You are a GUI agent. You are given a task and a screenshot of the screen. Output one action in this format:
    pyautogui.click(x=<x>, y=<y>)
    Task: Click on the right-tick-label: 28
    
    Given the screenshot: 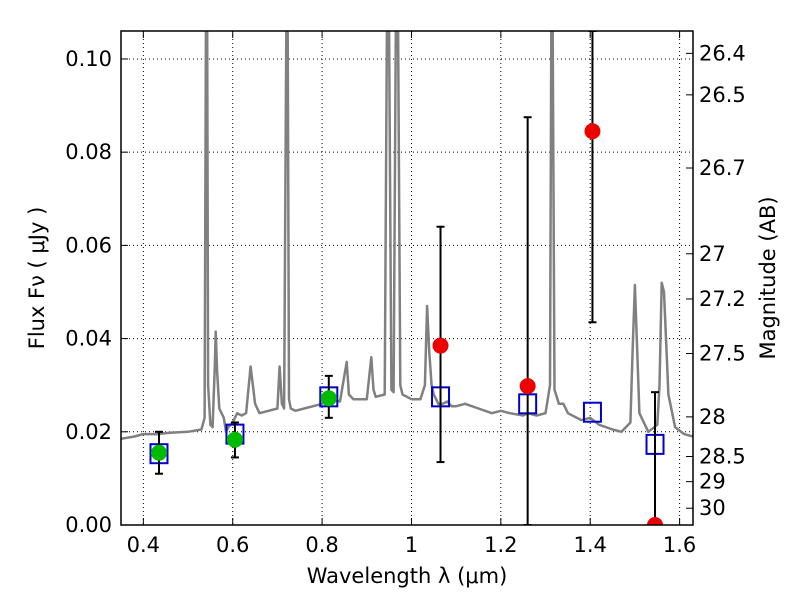 What is the action you would take?
    pyautogui.click(x=712, y=417)
    